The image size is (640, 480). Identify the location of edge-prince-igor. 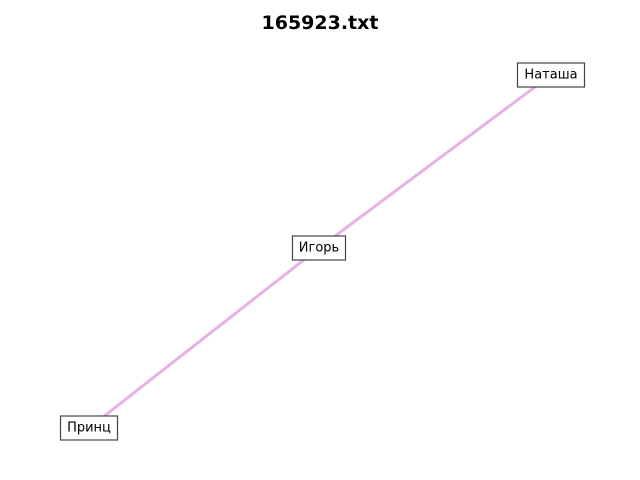
(204, 338).